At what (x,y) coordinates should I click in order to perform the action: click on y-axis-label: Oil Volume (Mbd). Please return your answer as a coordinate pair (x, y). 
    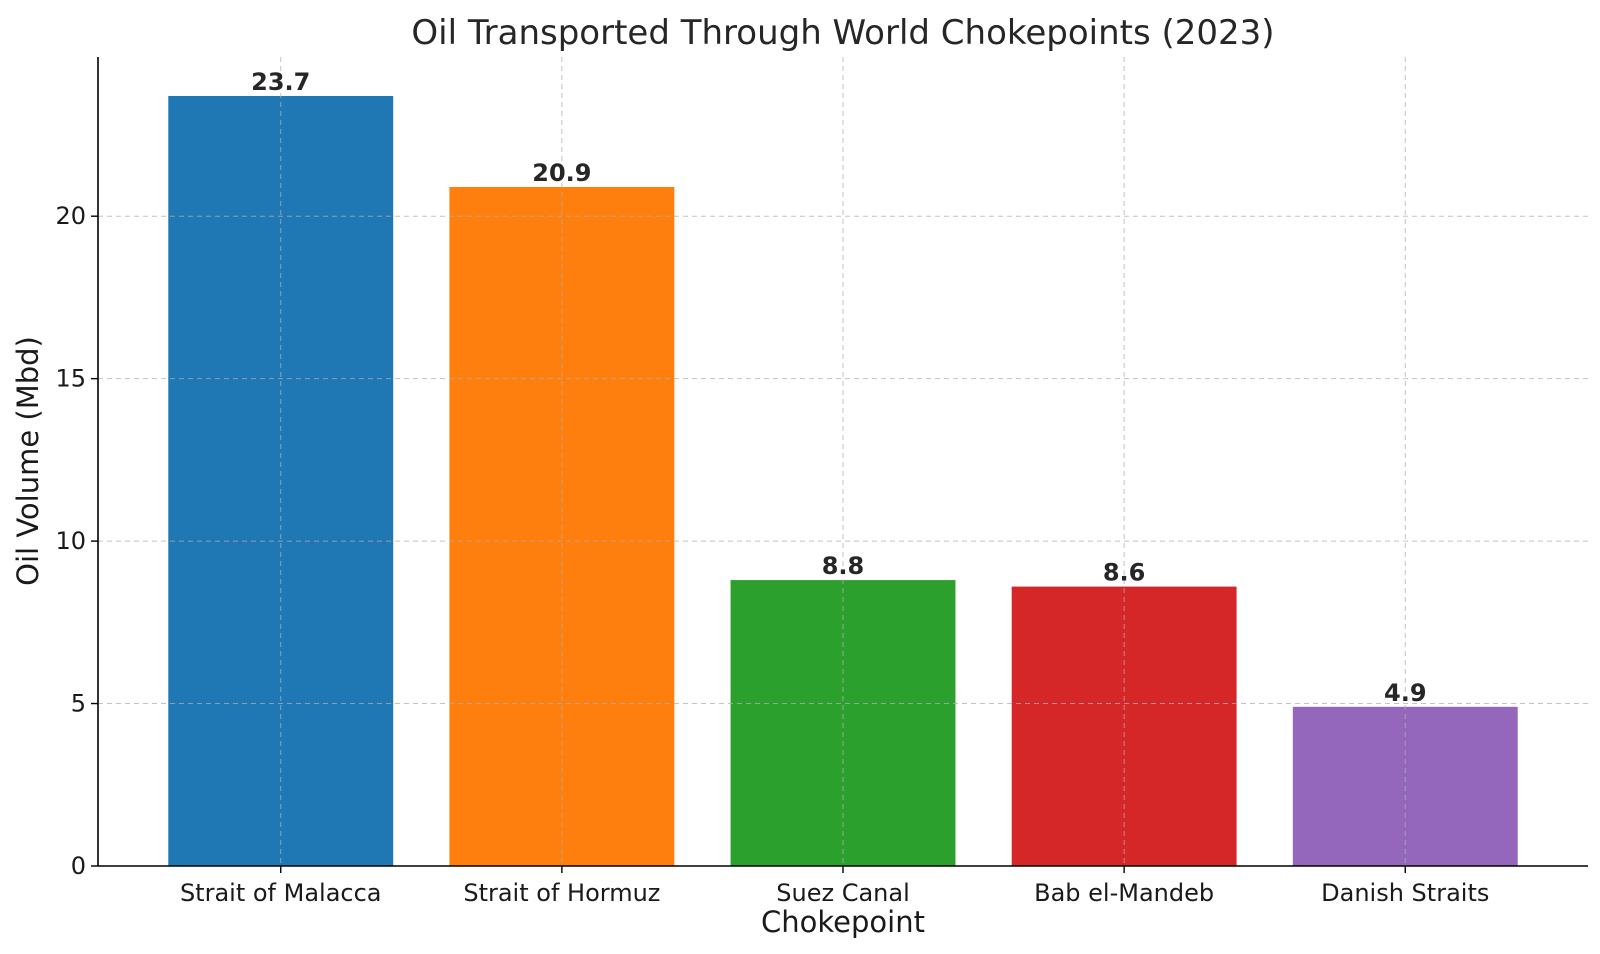
    Looking at the image, I should click on (28, 461).